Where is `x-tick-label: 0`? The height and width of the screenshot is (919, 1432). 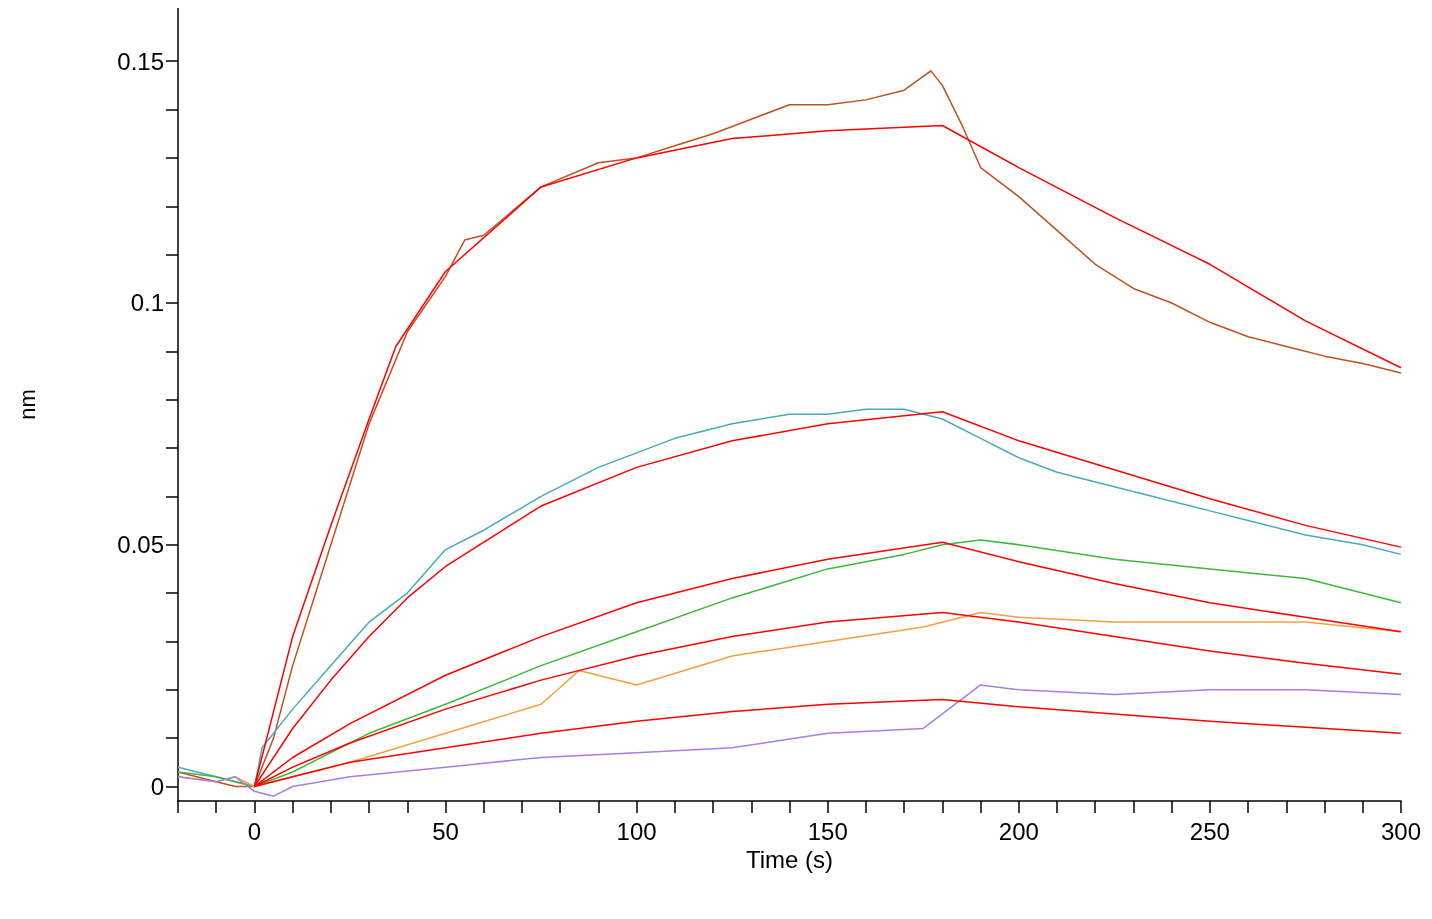 x-tick-label: 0 is located at coordinates (254, 831).